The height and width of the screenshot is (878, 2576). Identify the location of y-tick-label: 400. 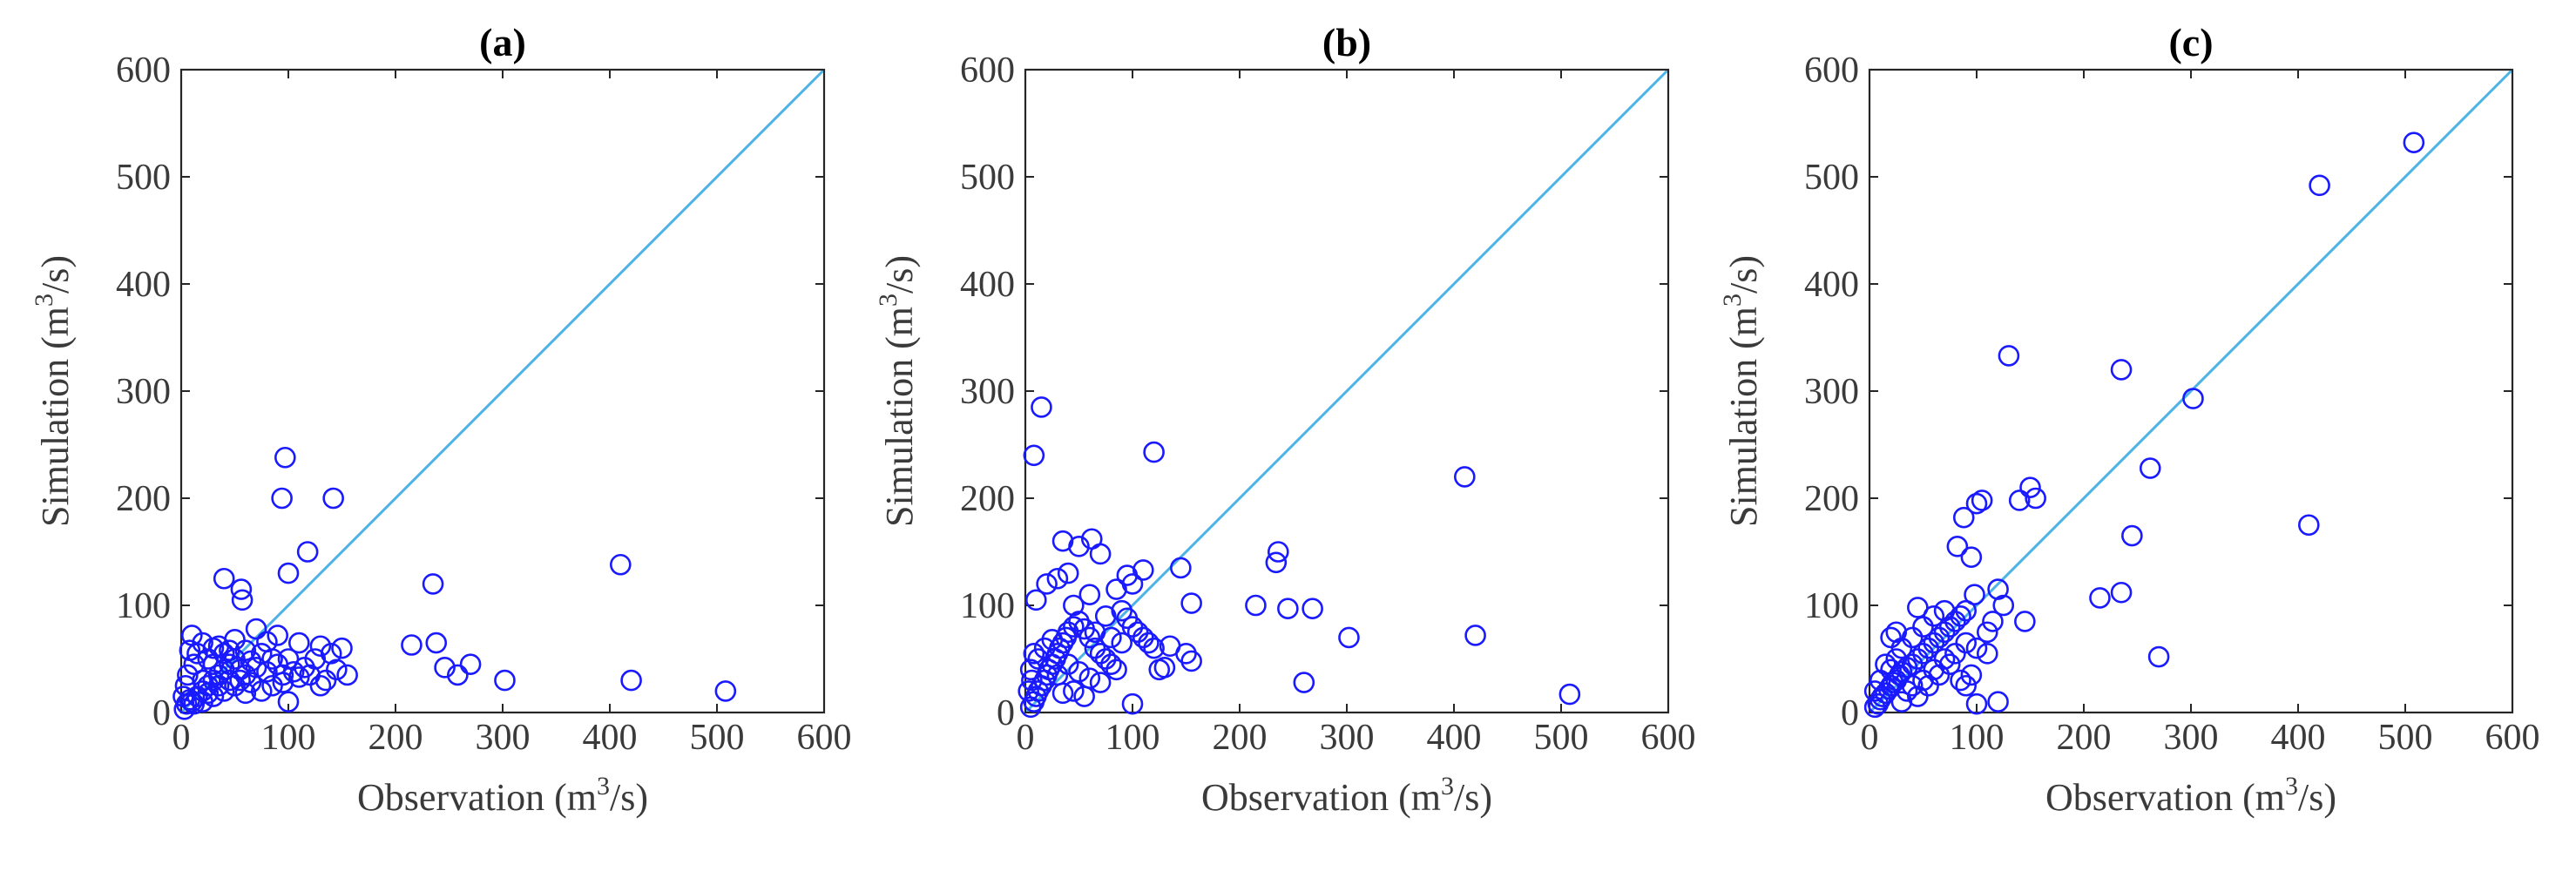
(1831, 285).